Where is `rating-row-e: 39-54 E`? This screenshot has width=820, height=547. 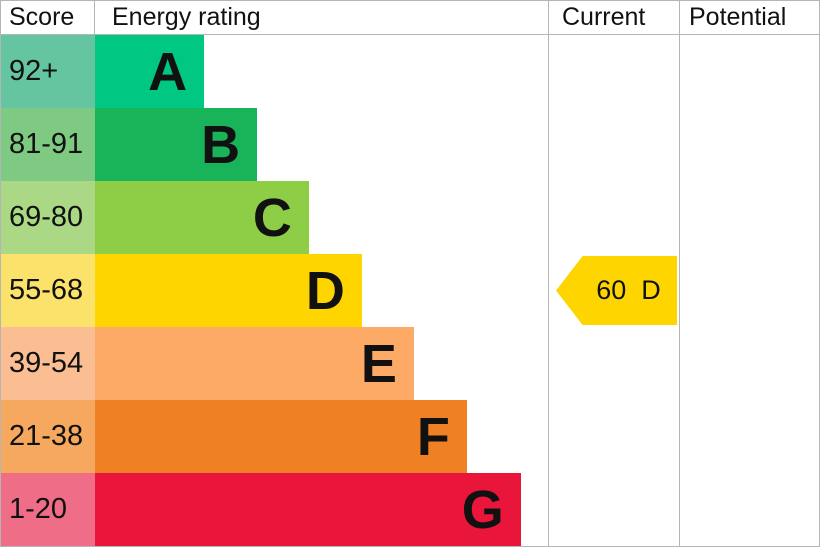
rating-row-e: 39-54 E is located at coordinates (410, 363).